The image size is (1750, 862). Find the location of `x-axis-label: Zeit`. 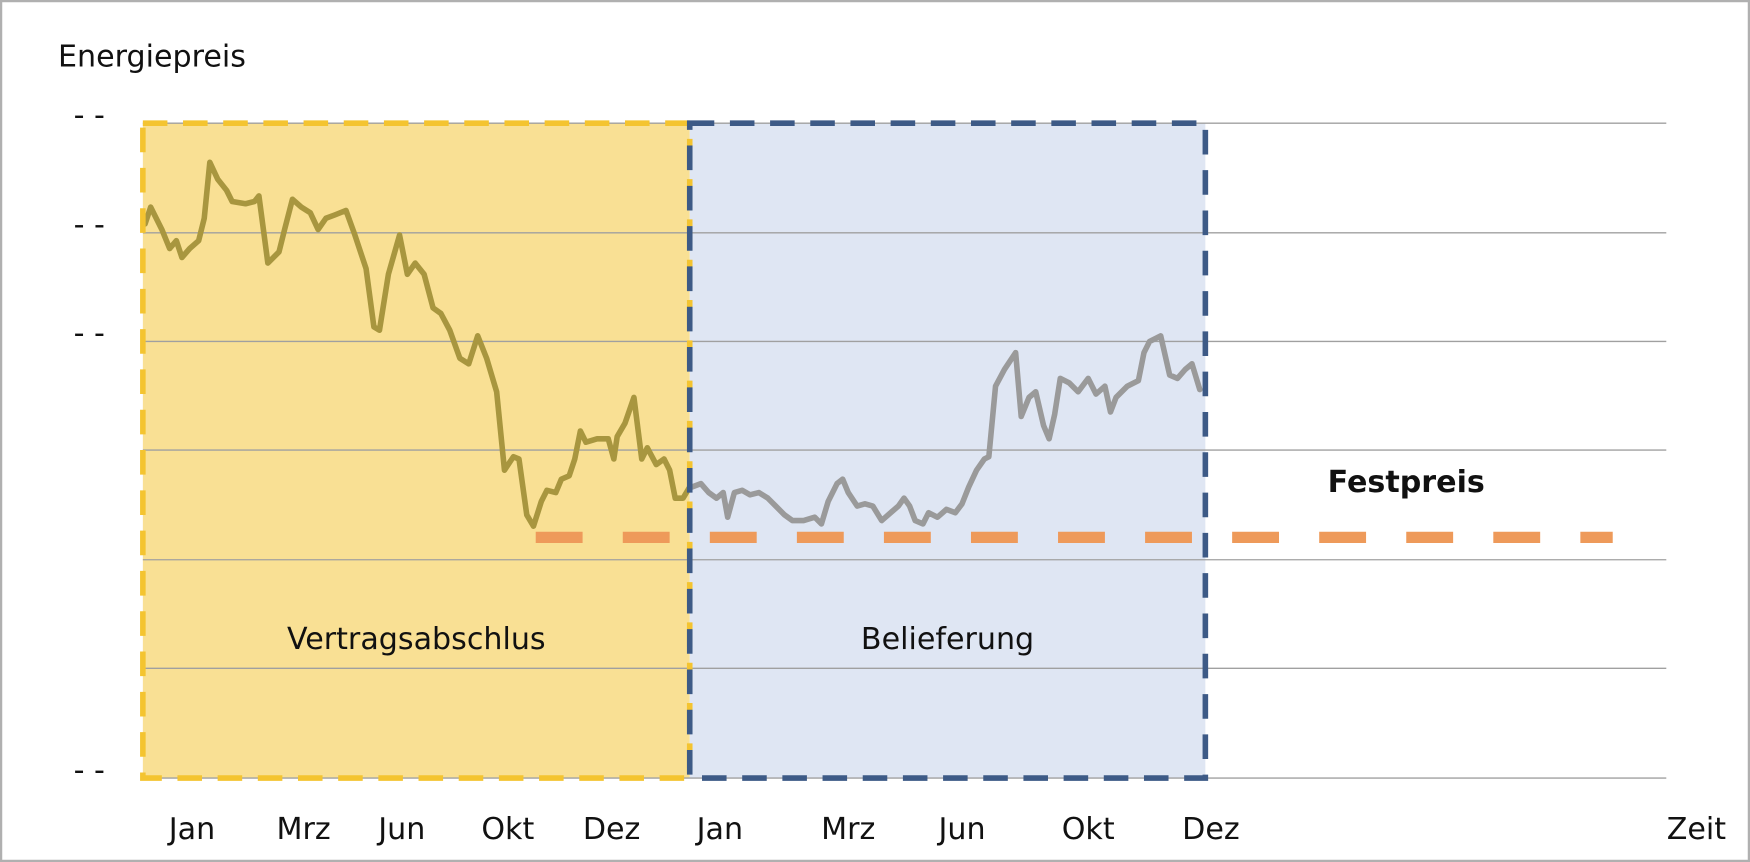

x-axis-label: Zeit is located at coordinates (1696, 829).